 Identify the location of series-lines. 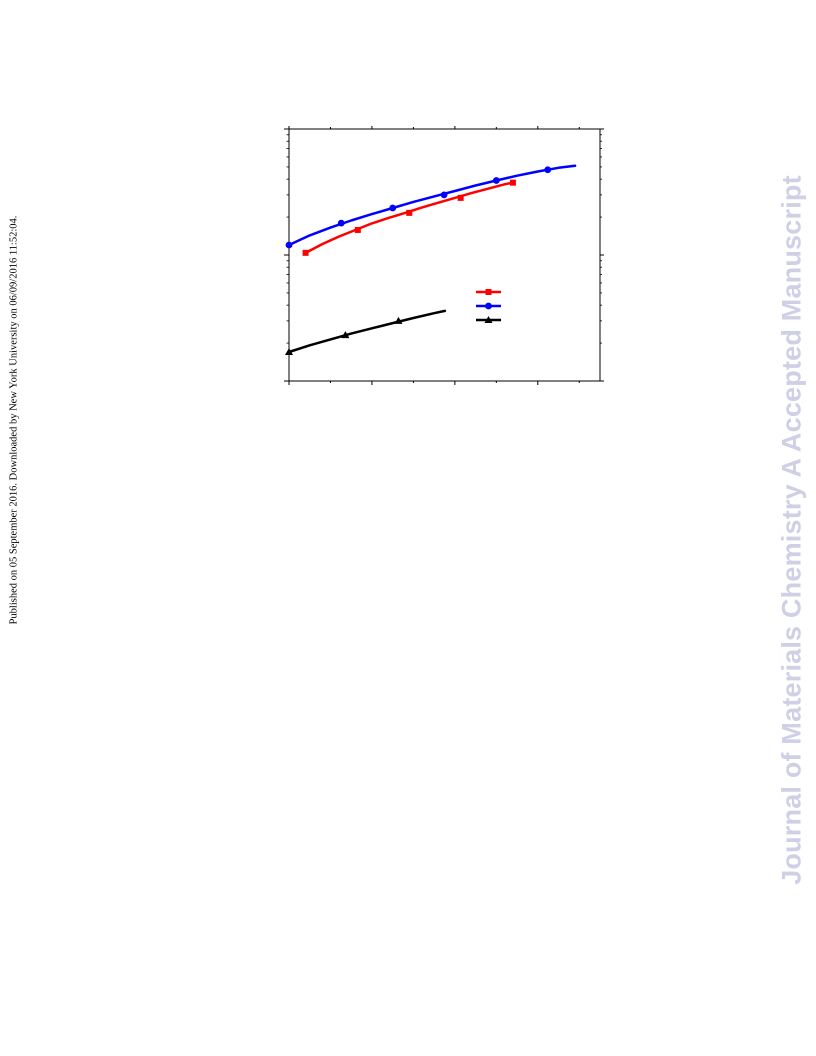
(432, 259).